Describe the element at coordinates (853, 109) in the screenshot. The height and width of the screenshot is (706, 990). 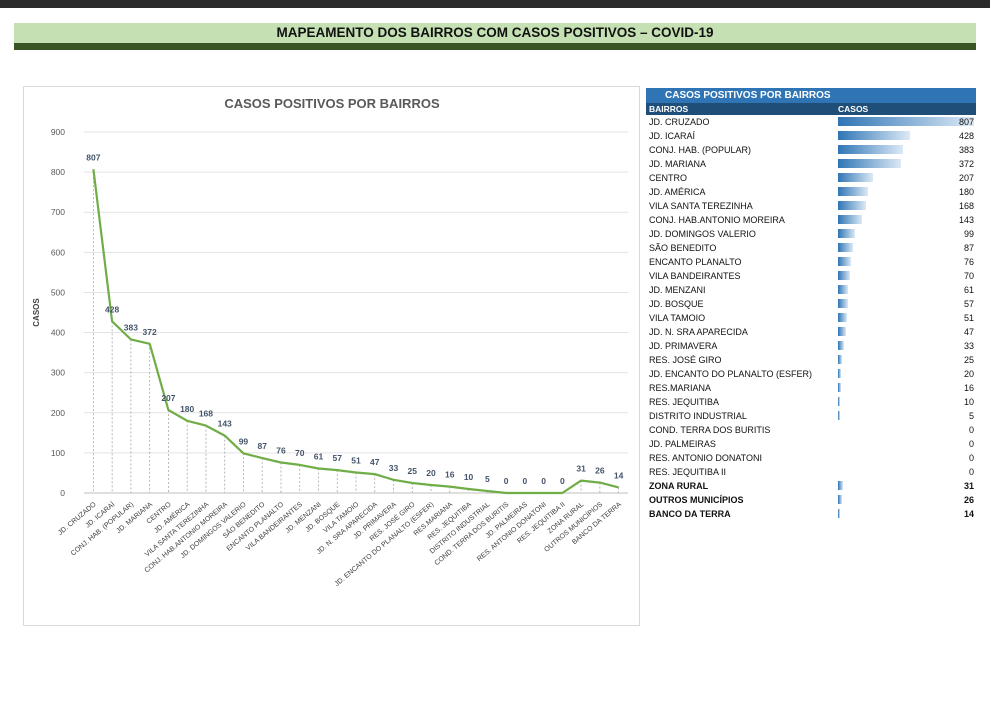
I see `column-header-casos: CASOS` at that location.